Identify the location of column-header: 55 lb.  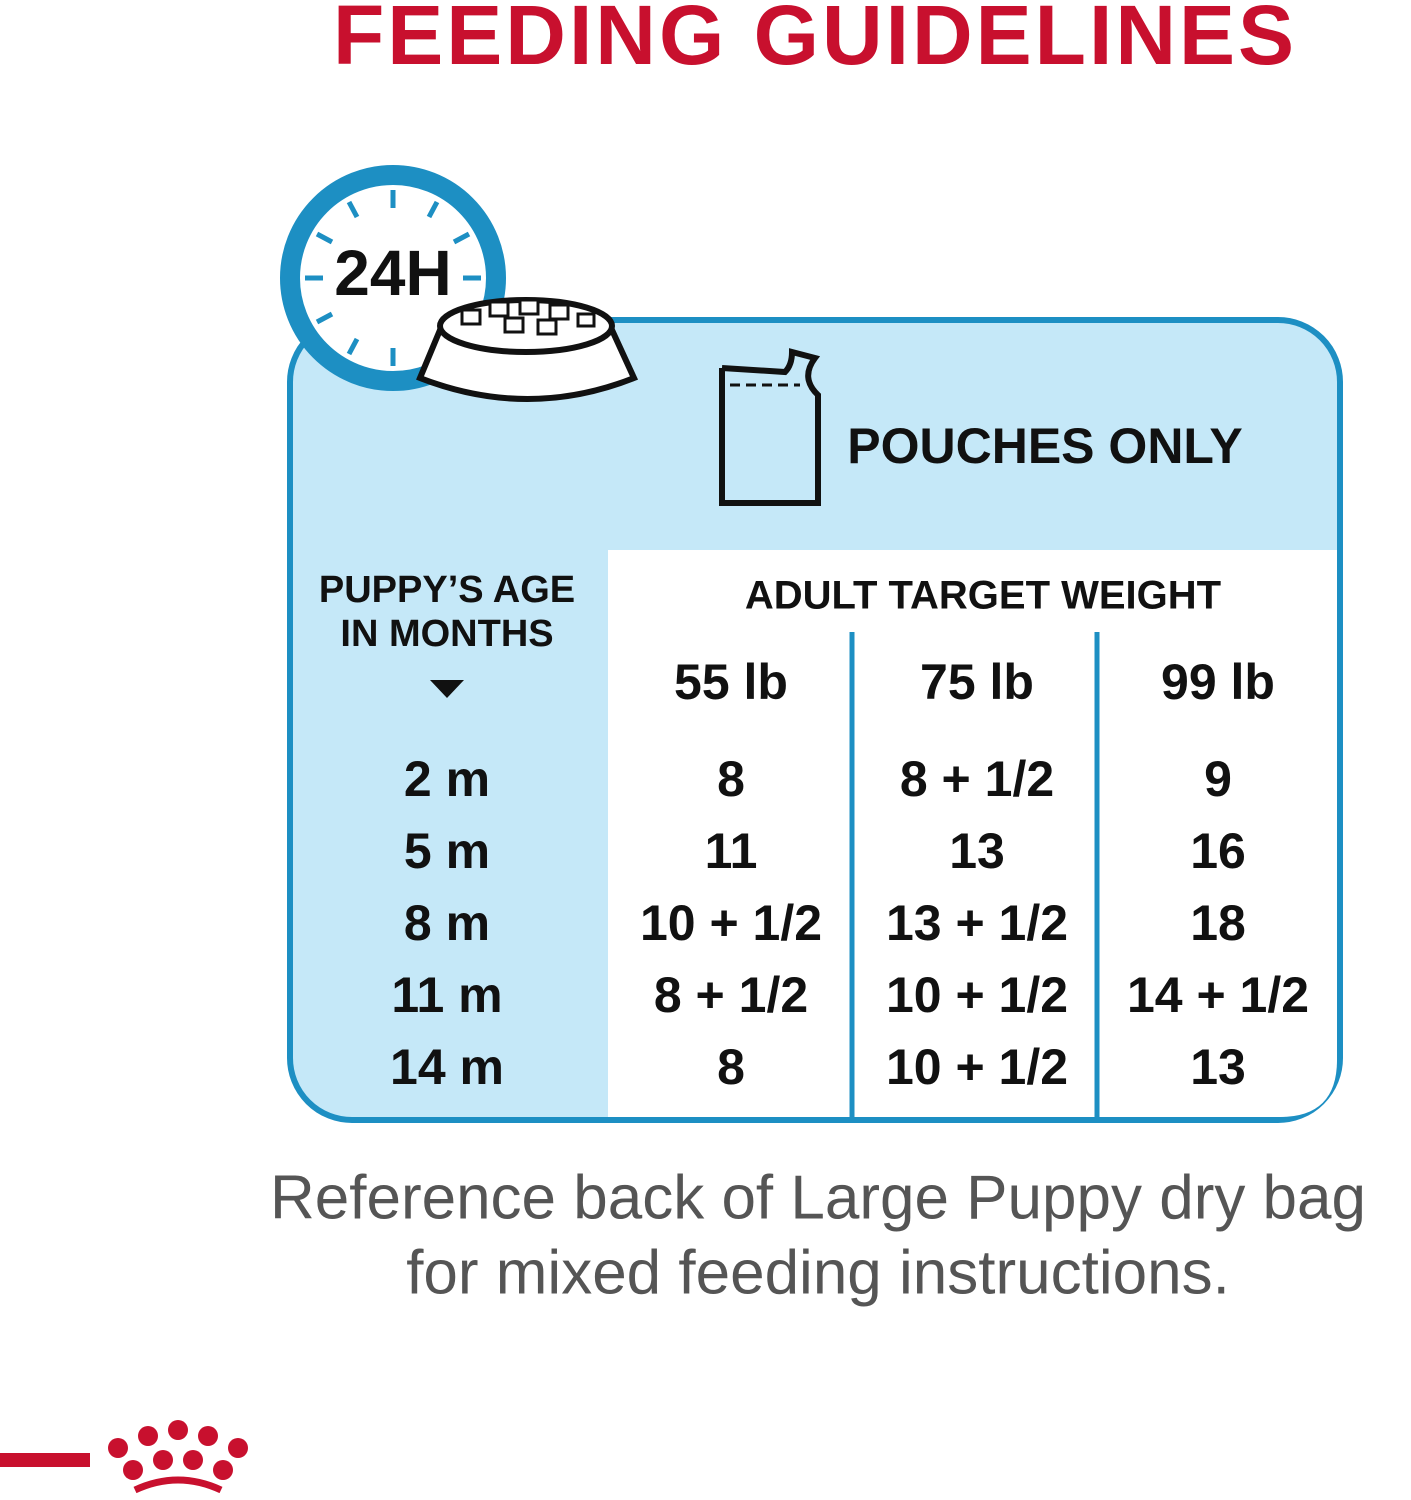
(731, 682).